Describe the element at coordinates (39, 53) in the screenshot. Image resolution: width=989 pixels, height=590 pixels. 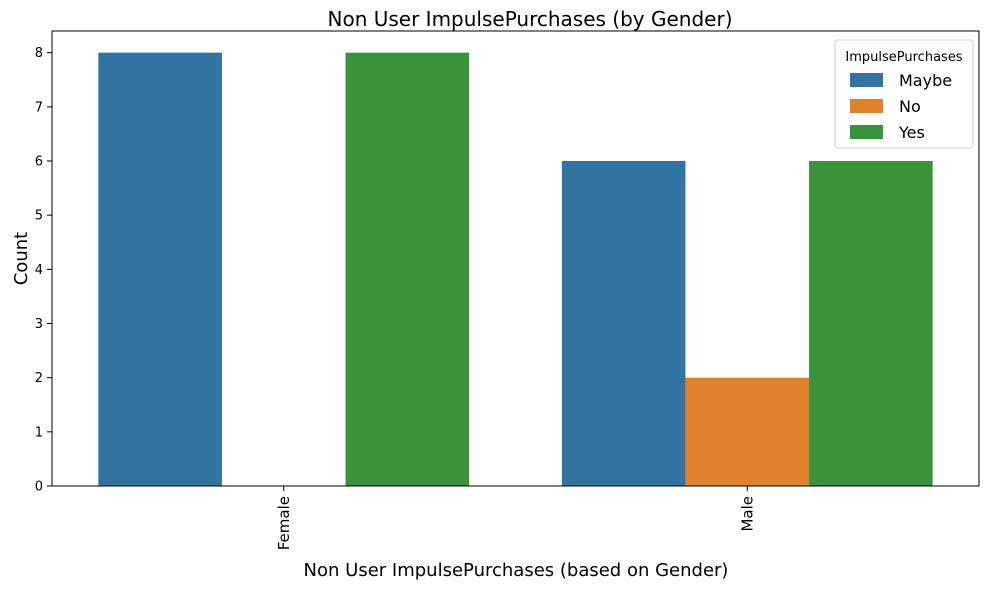
I see `y-tick-label: 8` at that location.